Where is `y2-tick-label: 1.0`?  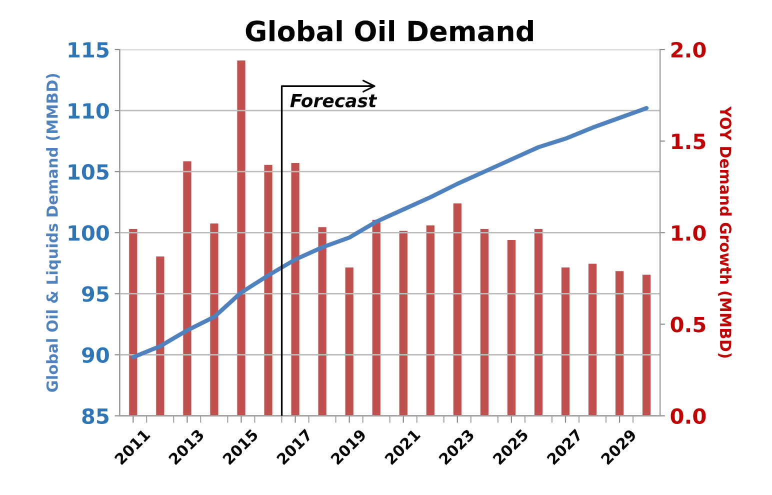 y2-tick-label: 1.0 is located at coordinates (689, 233).